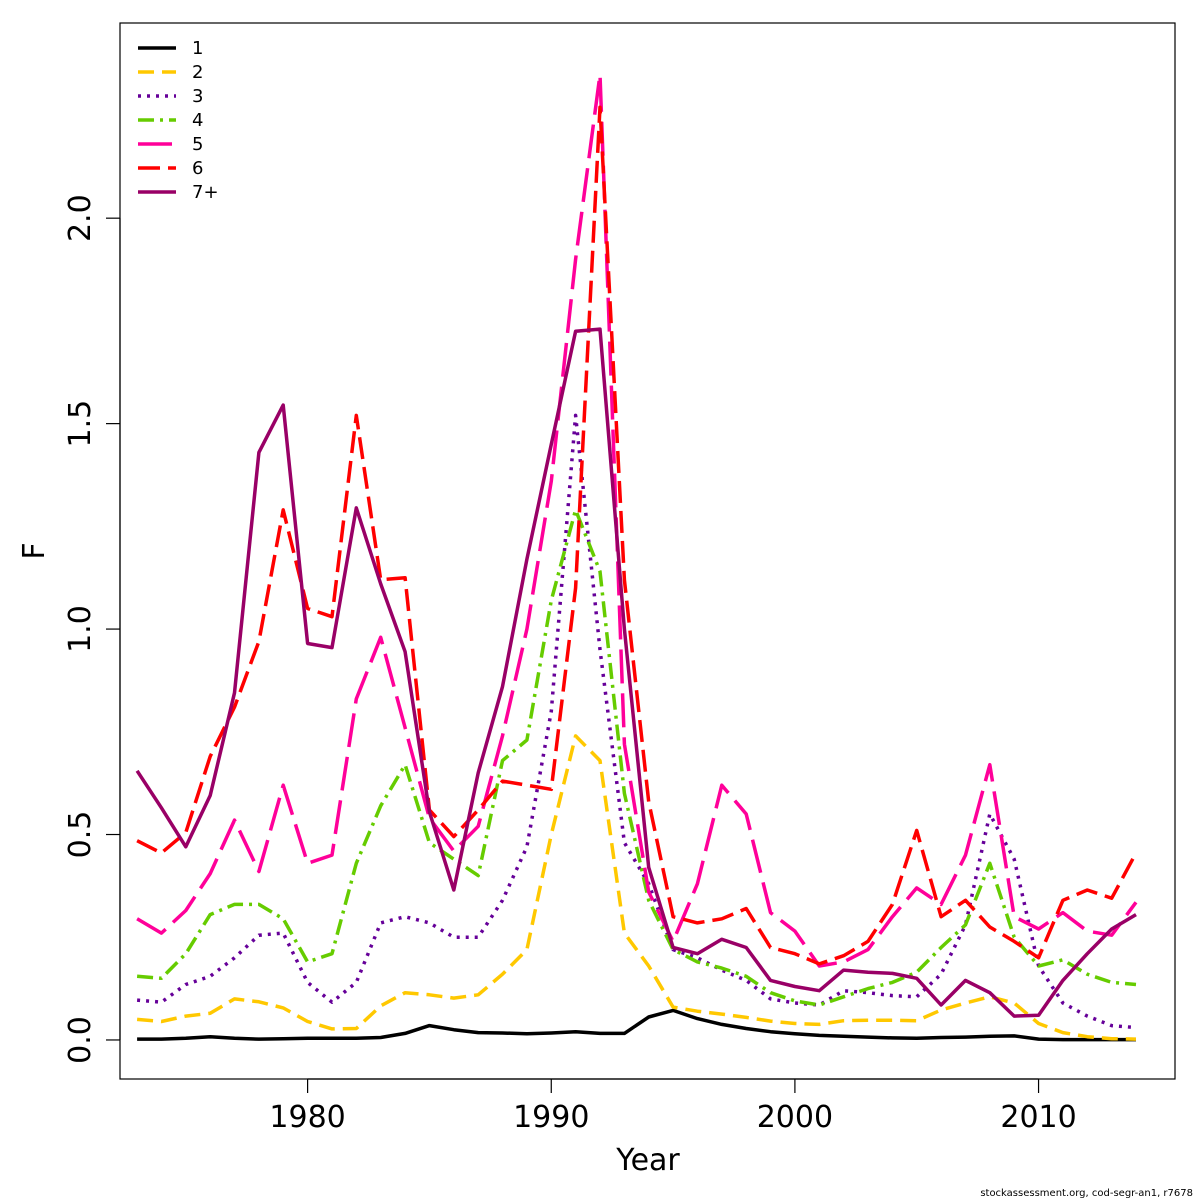  I want to click on y-tick-label: 0.5, so click(80, 835).